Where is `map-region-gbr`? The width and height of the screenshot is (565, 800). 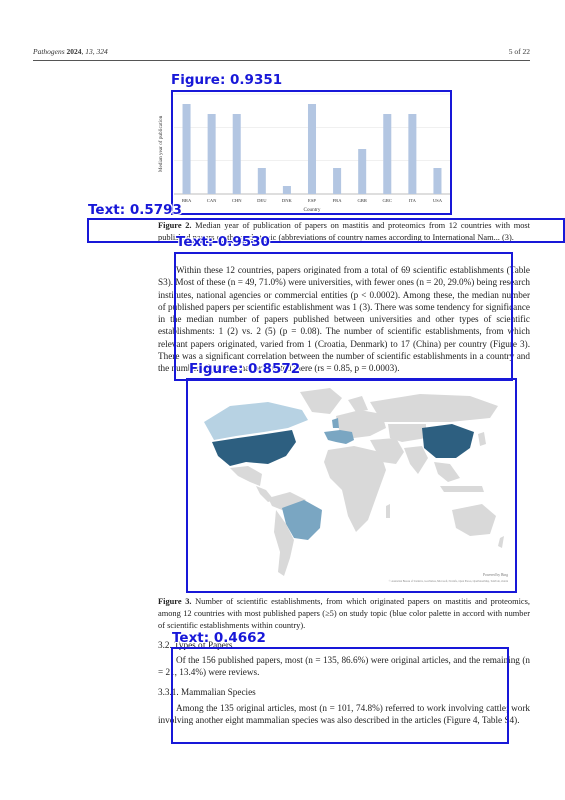
map-region-gbr is located at coordinates (335, 423).